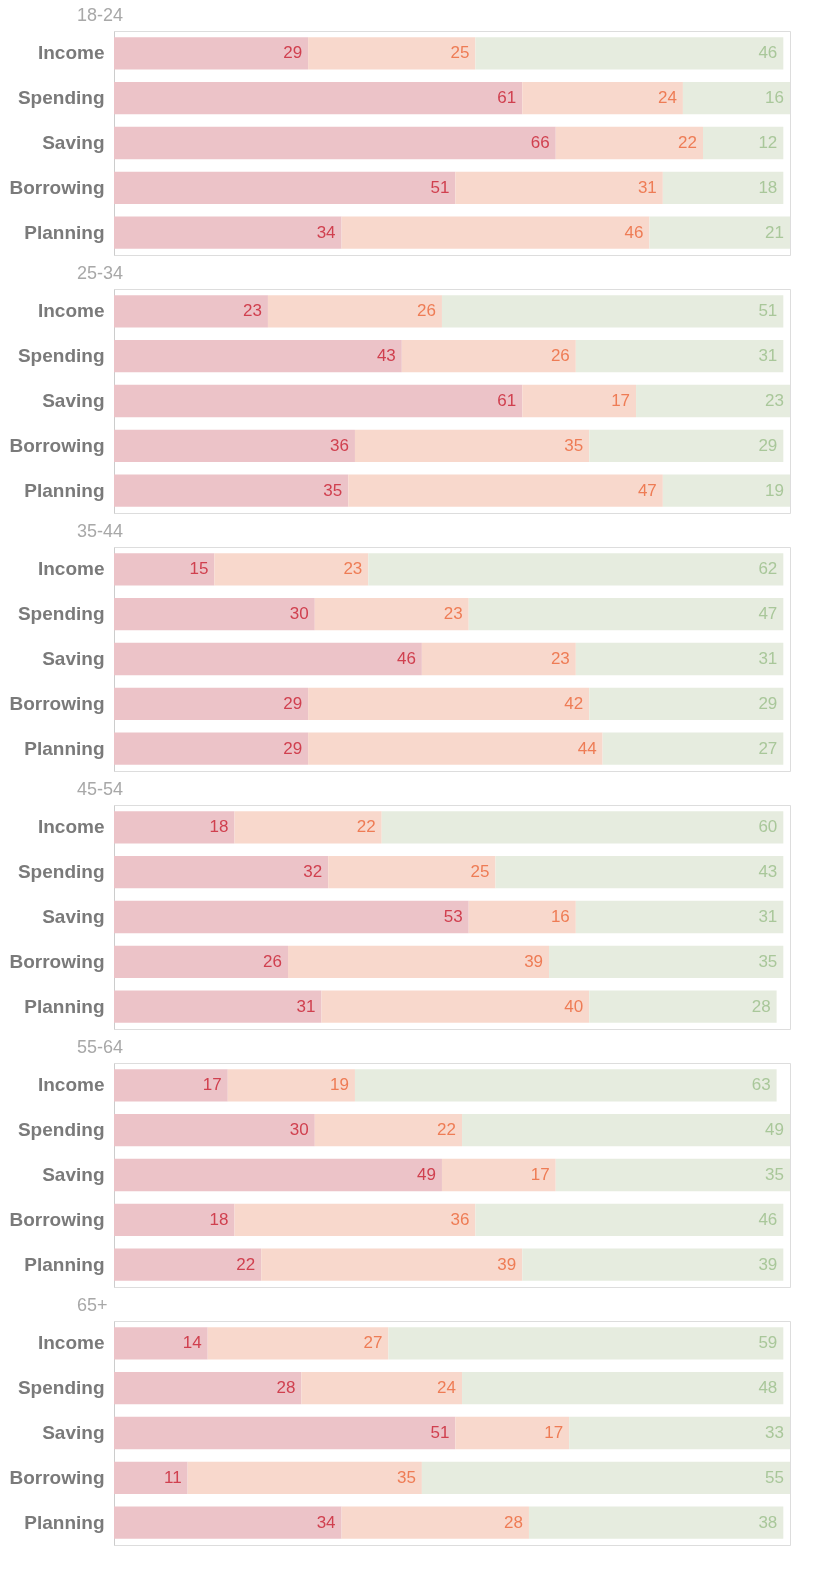  Describe the element at coordinates (587, 748) in the screenshot. I see `data-label: 44` at that location.